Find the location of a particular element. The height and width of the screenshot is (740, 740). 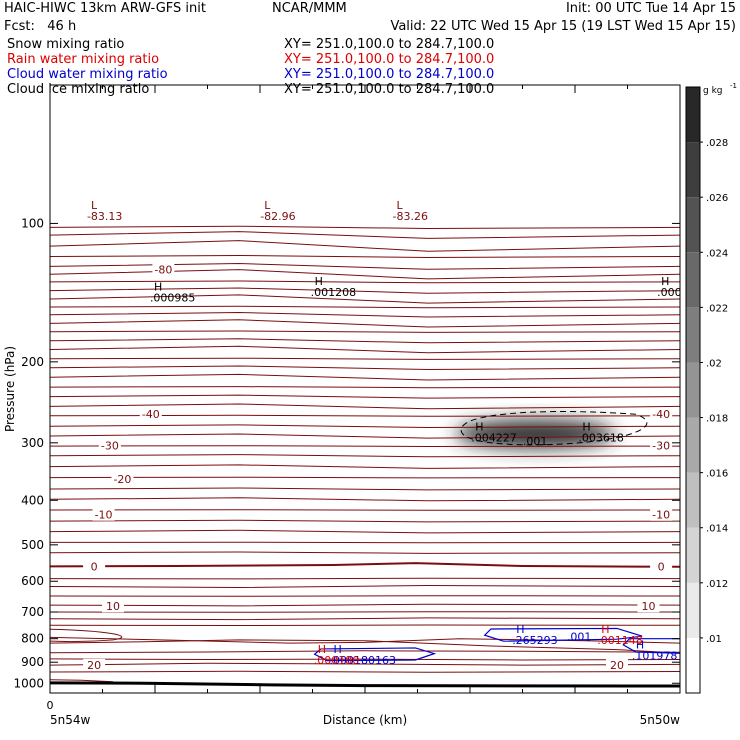

isotherm-label: -30 is located at coordinates (110, 445).